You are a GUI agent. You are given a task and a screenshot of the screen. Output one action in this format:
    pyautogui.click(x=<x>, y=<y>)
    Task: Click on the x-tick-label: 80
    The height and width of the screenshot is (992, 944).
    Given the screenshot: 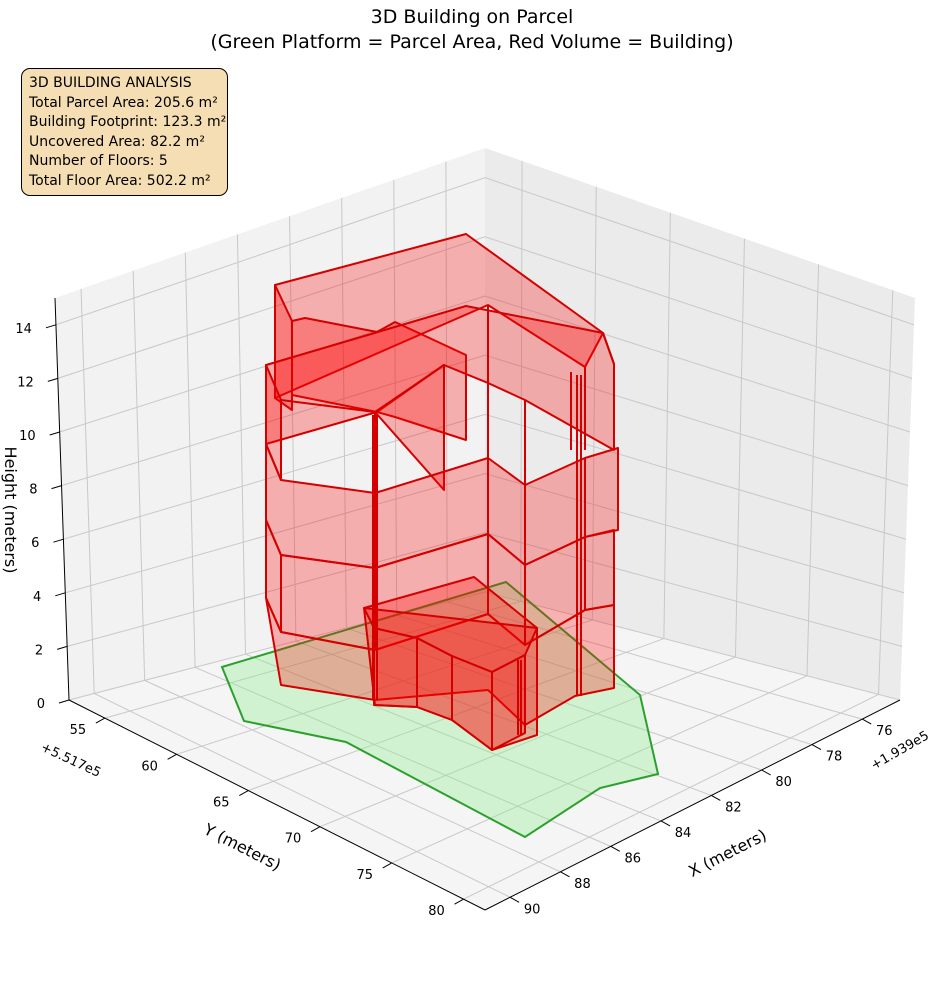 What is the action you would take?
    pyautogui.click(x=783, y=782)
    